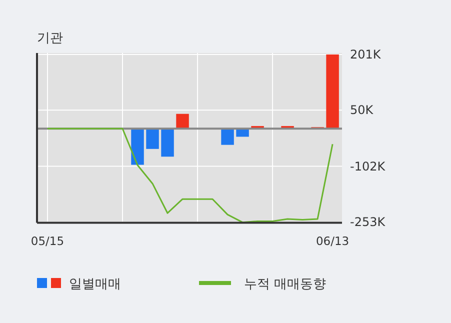  Describe the element at coordinates (368, 166) in the screenshot. I see `y-tick-label: -102K` at that location.